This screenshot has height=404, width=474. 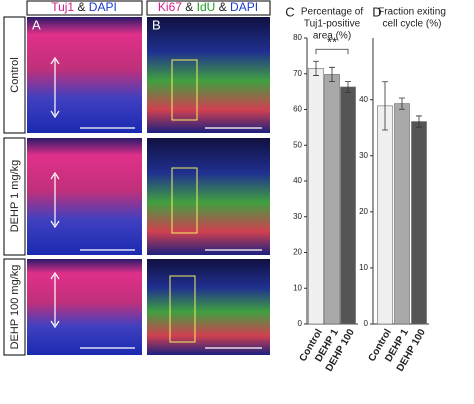 I want to click on row-label: DEHP 100 mg/kg, so click(x=15, y=307).